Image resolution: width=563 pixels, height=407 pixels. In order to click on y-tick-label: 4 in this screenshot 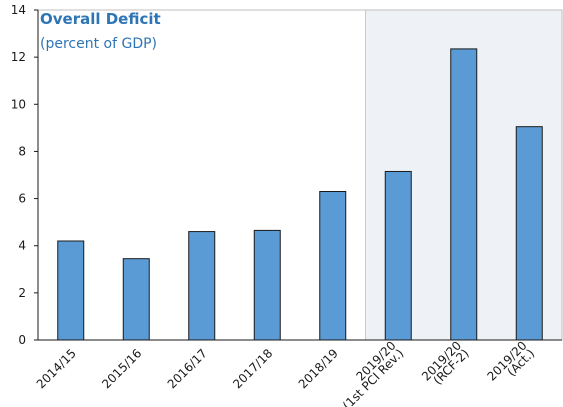, I will do `click(22, 246)`.